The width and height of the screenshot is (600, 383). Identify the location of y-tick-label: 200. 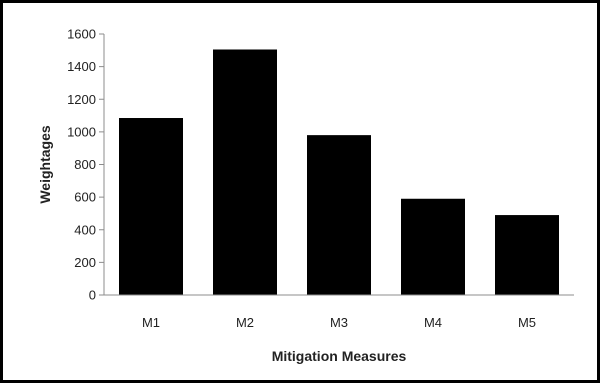
(85, 262).